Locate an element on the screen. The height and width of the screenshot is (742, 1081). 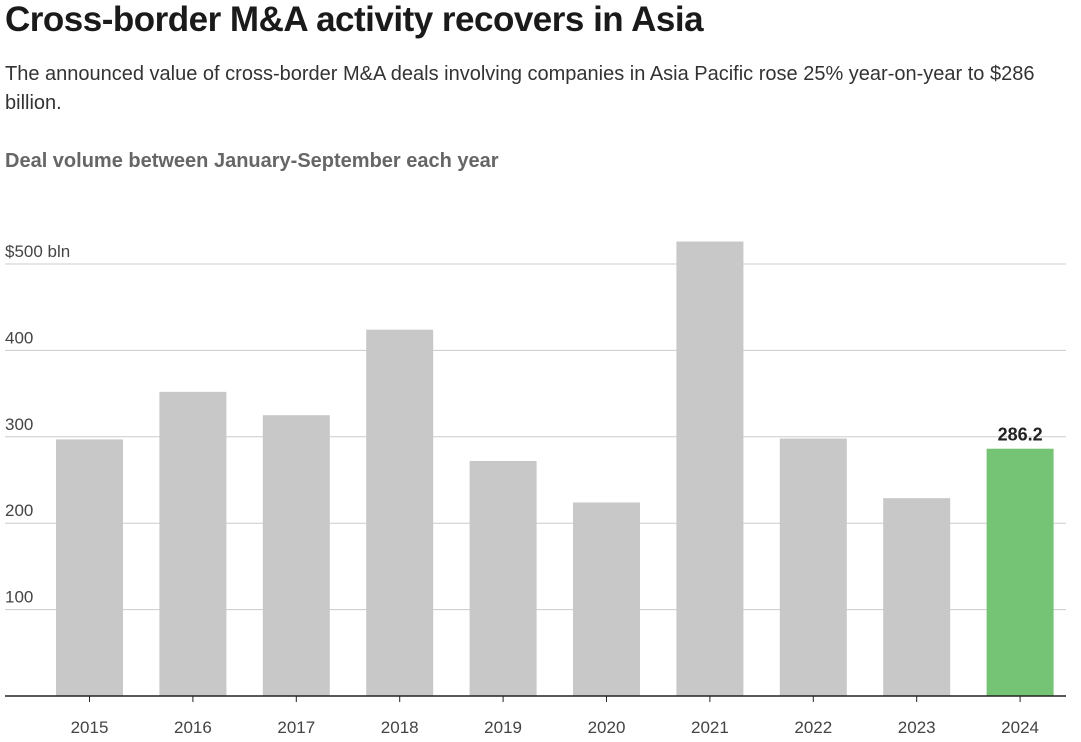
bar-2024 is located at coordinates (1020, 572).